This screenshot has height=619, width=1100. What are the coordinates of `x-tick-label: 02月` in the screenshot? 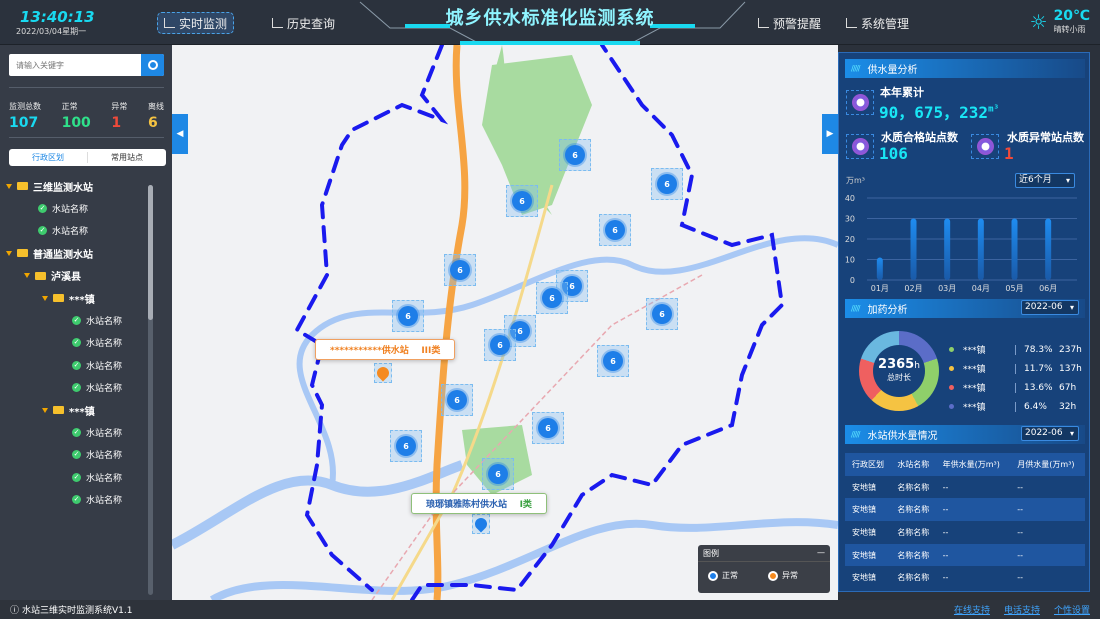 It's located at (913, 288).